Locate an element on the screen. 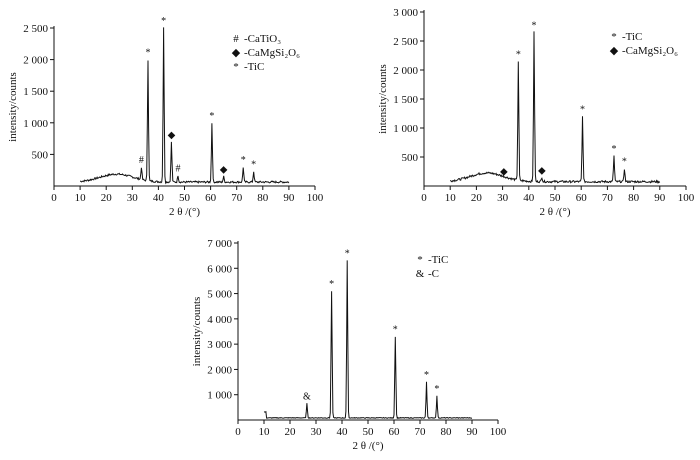  y-tick-label: 6 000 is located at coordinates (219, 269).